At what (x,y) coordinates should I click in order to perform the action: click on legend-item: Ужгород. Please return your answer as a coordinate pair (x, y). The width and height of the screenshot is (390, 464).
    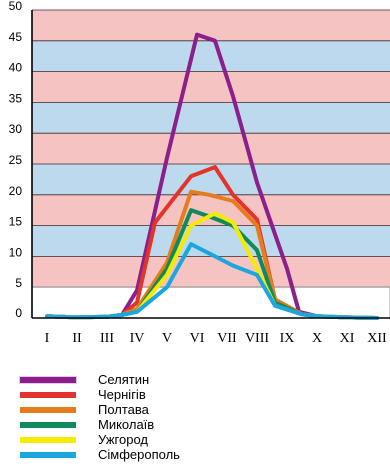
    Looking at the image, I should click on (145, 439).